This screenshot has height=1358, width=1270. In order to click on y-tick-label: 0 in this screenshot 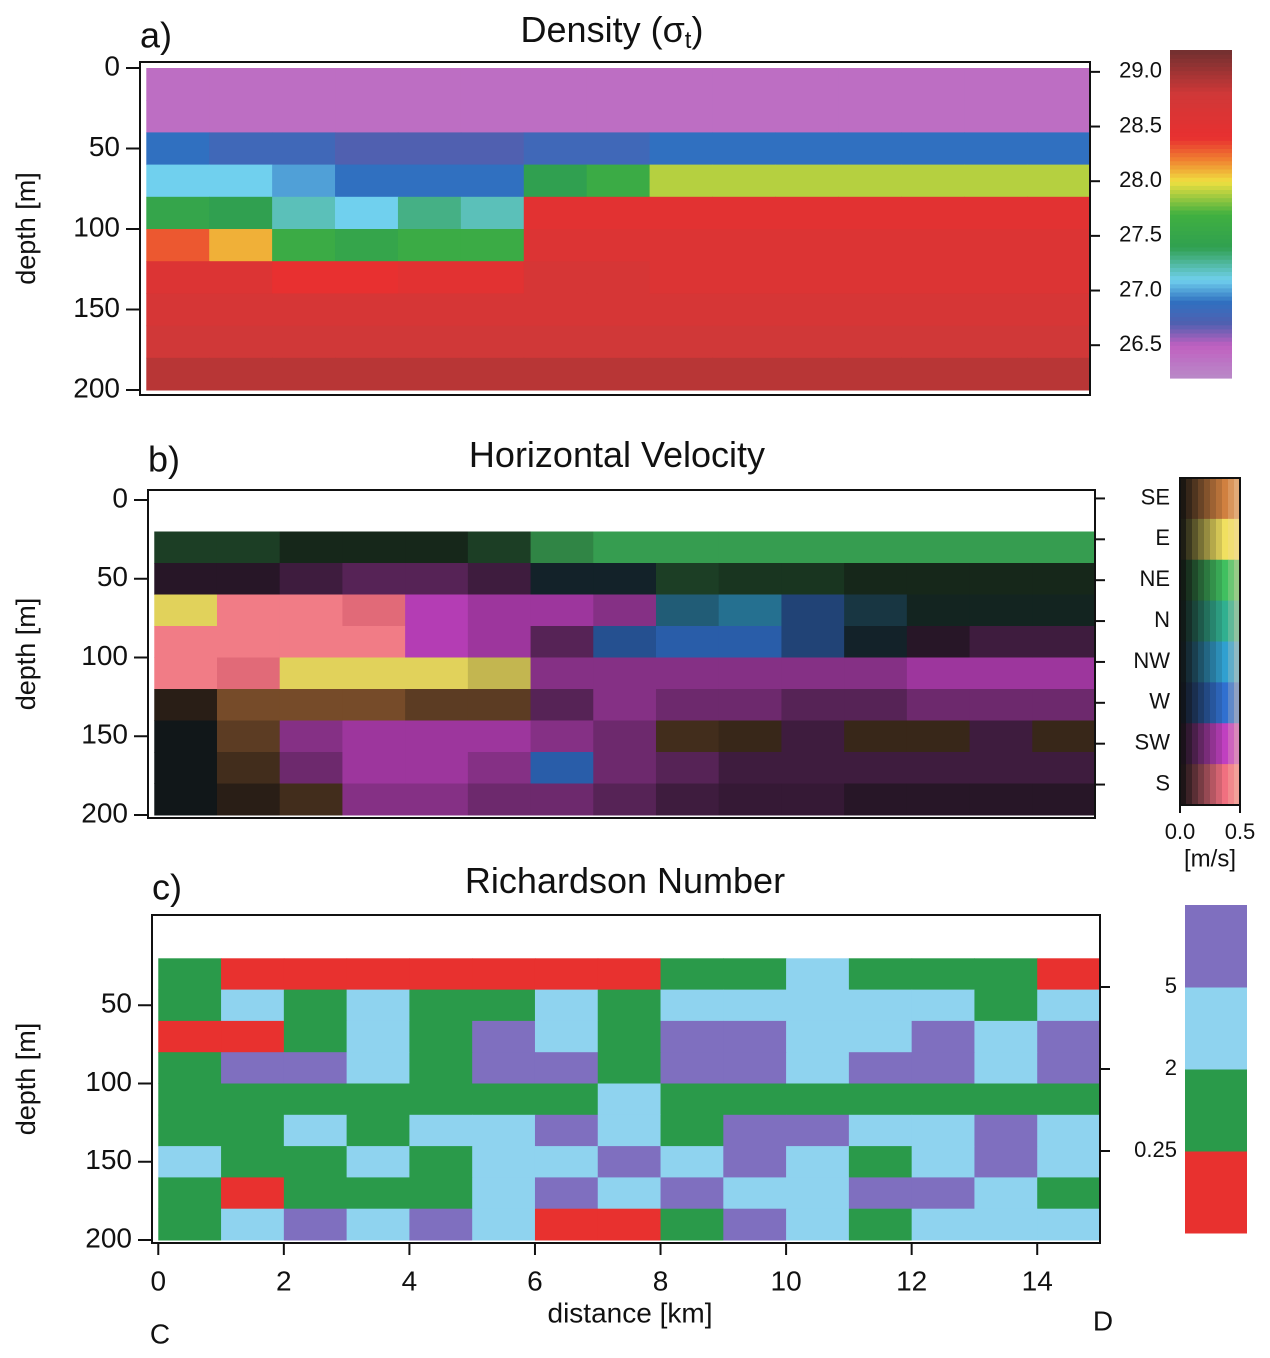, I will do `click(120, 497)`.